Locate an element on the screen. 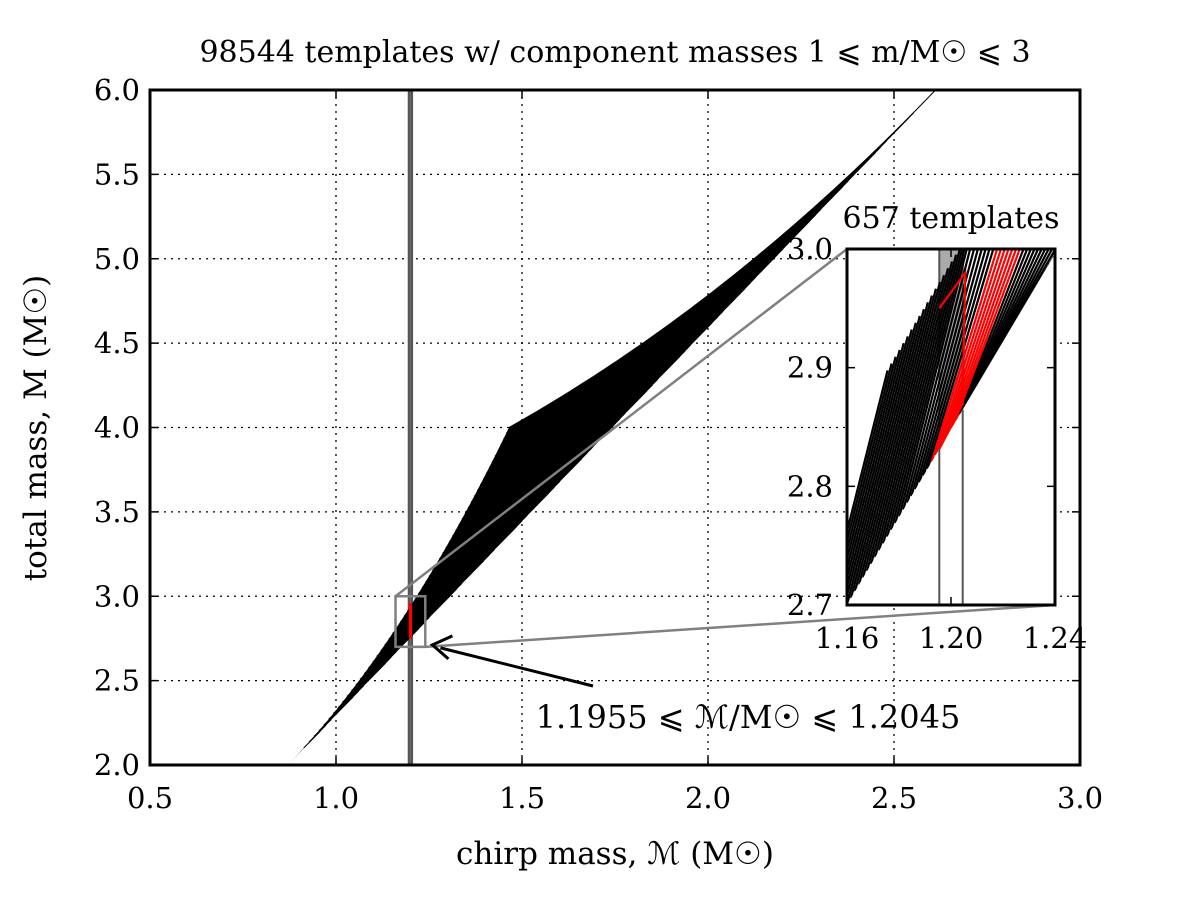  inset-y-tick-label: 2.9 is located at coordinates (810, 368).